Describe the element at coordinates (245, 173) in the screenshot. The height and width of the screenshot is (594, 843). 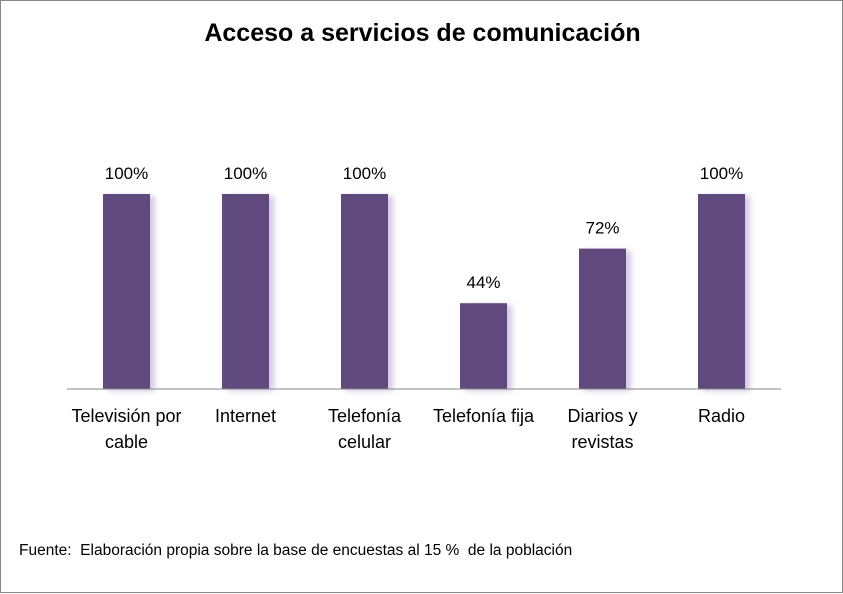
I see `value-label-1: 100%` at that location.